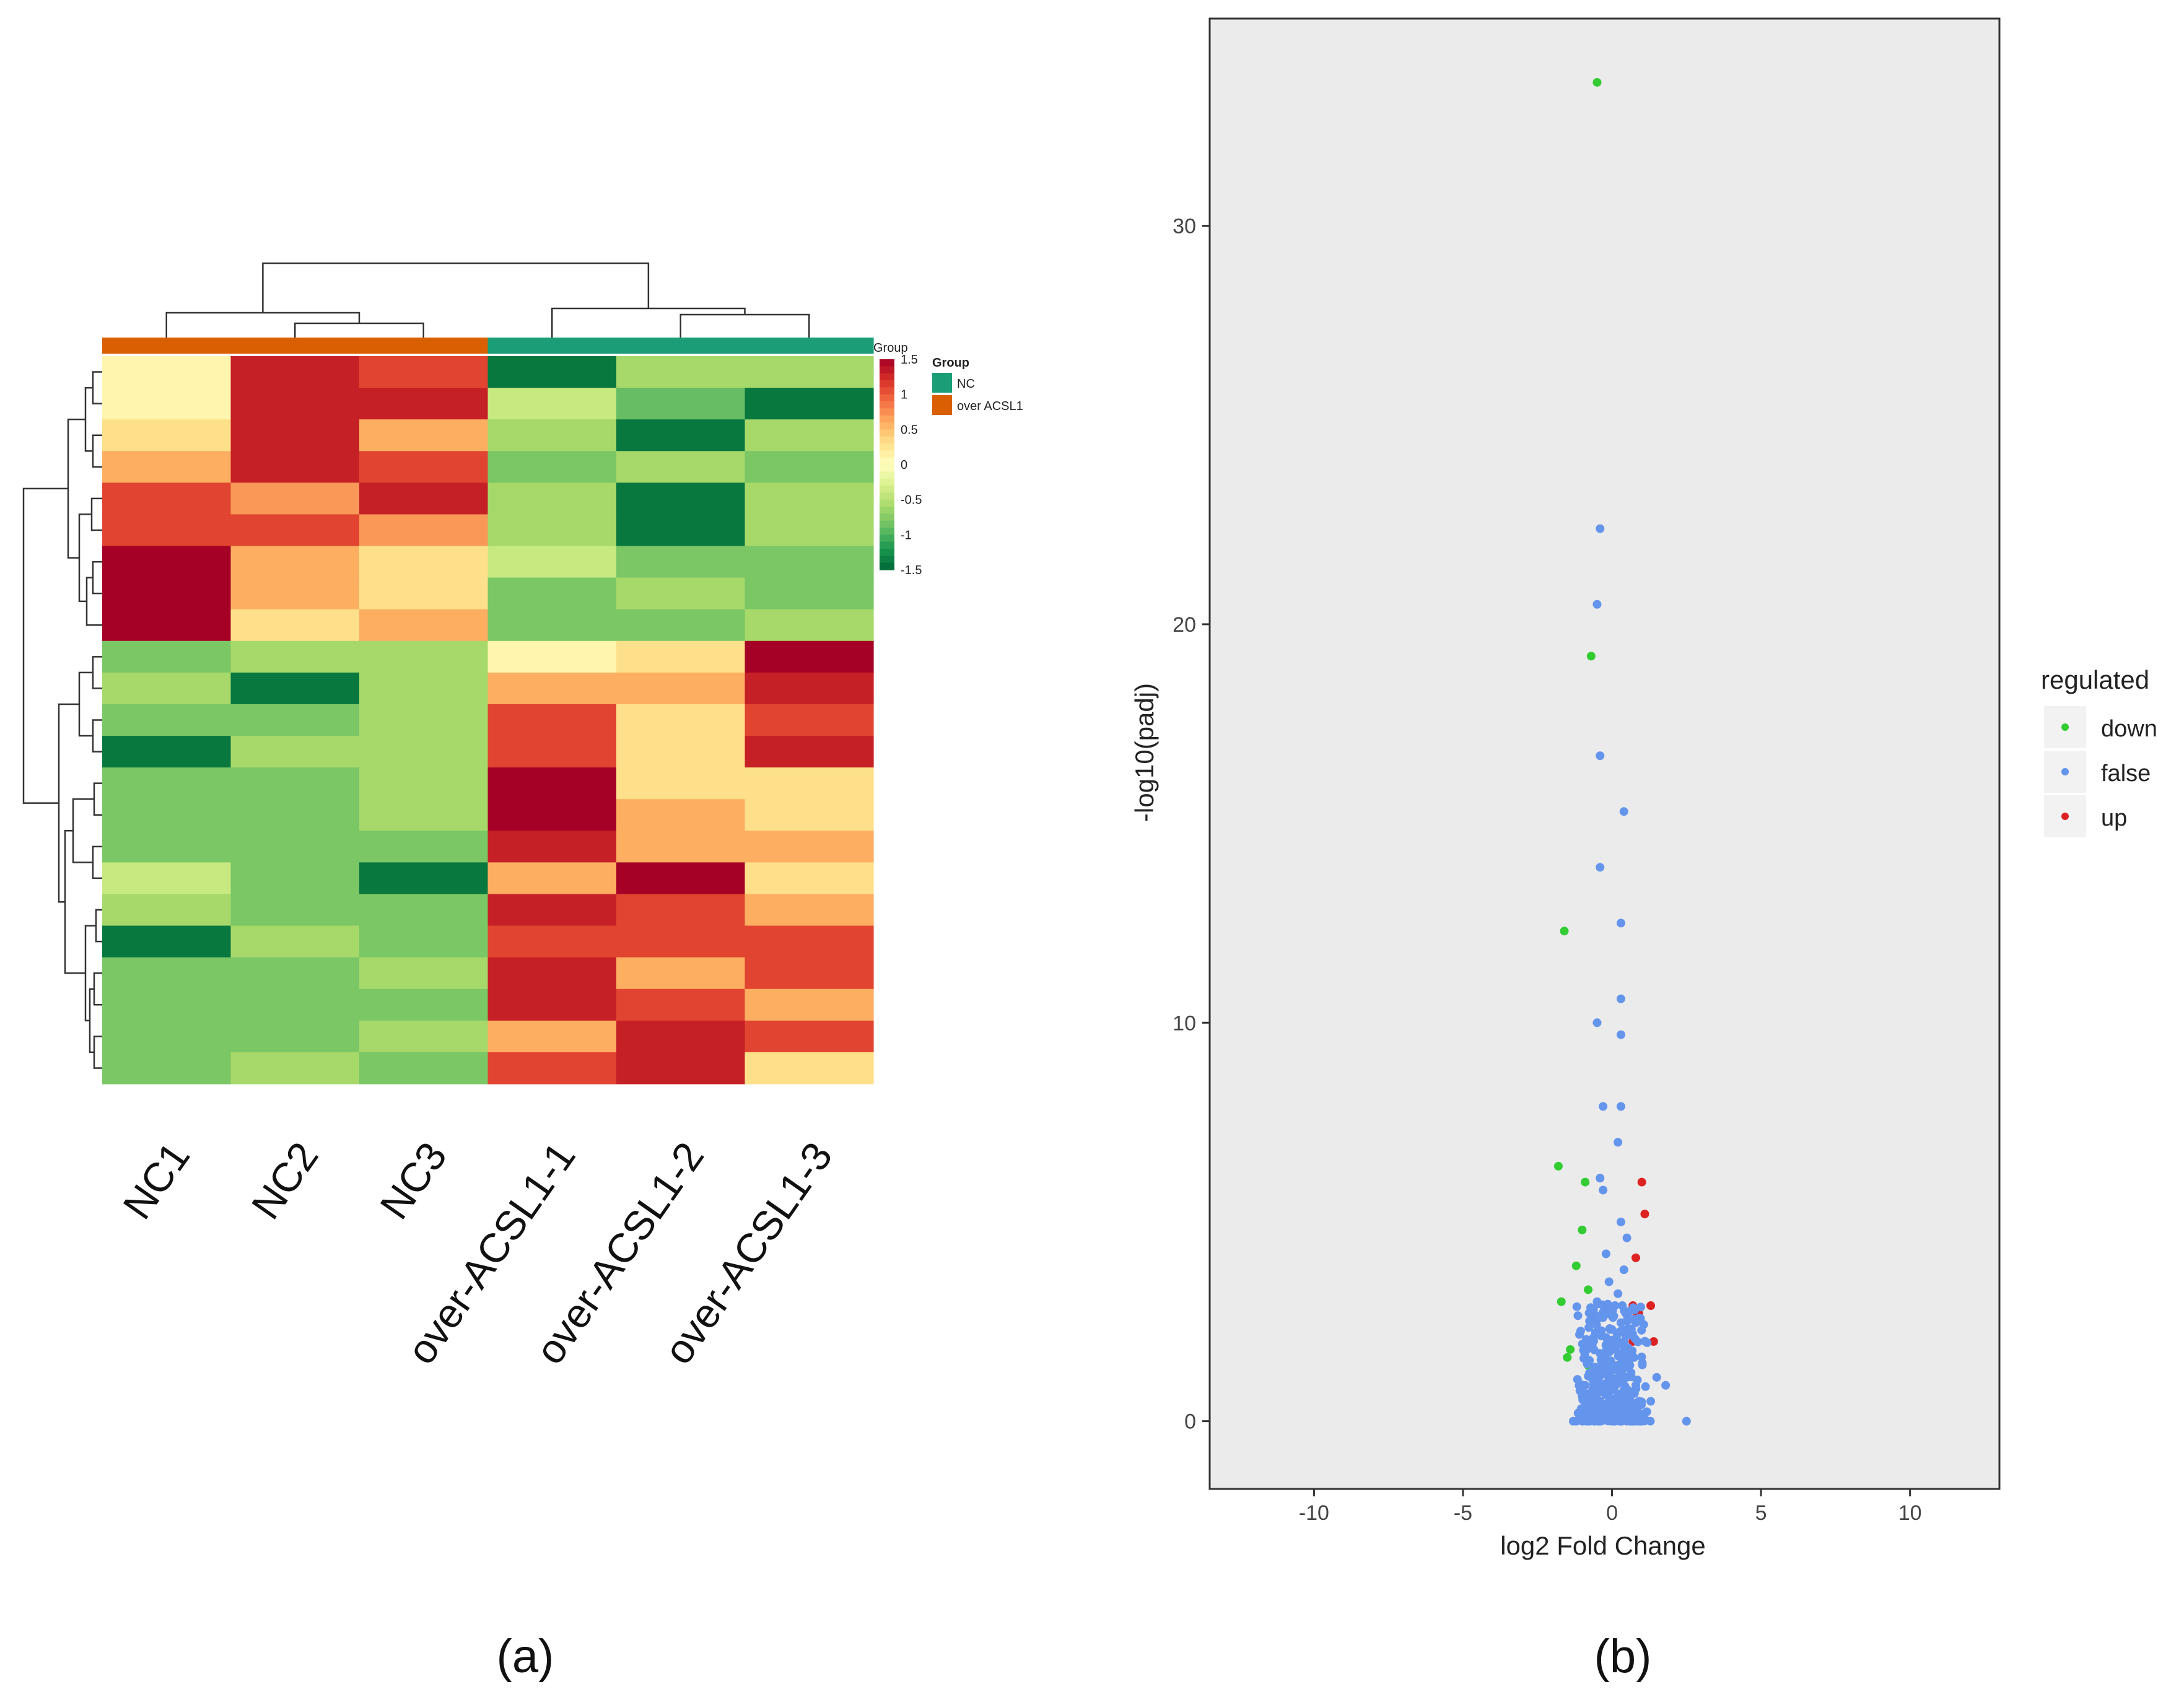 The image size is (2184, 1702). What do you see at coordinates (912, 500) in the screenshot?
I see `color-scale-tick-label: -0.5` at bounding box center [912, 500].